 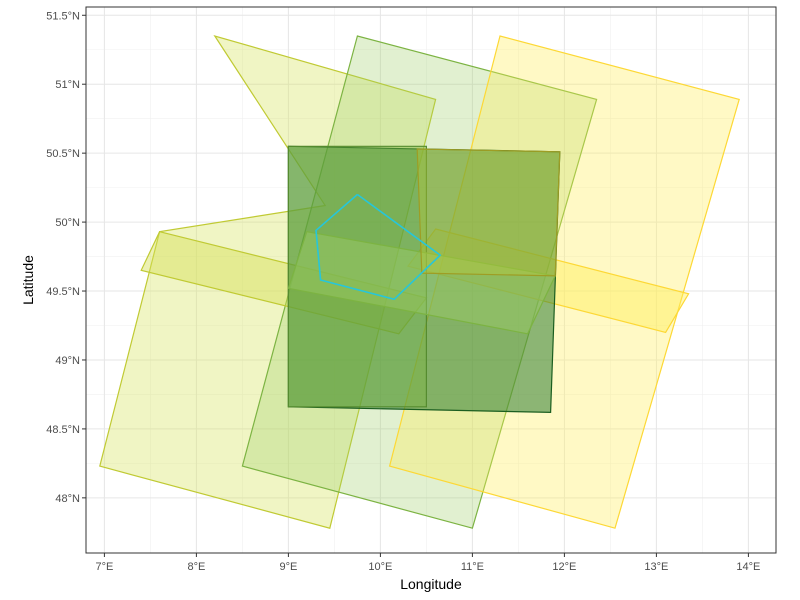 I want to click on x-tick-label: 10°E, so click(x=380, y=567).